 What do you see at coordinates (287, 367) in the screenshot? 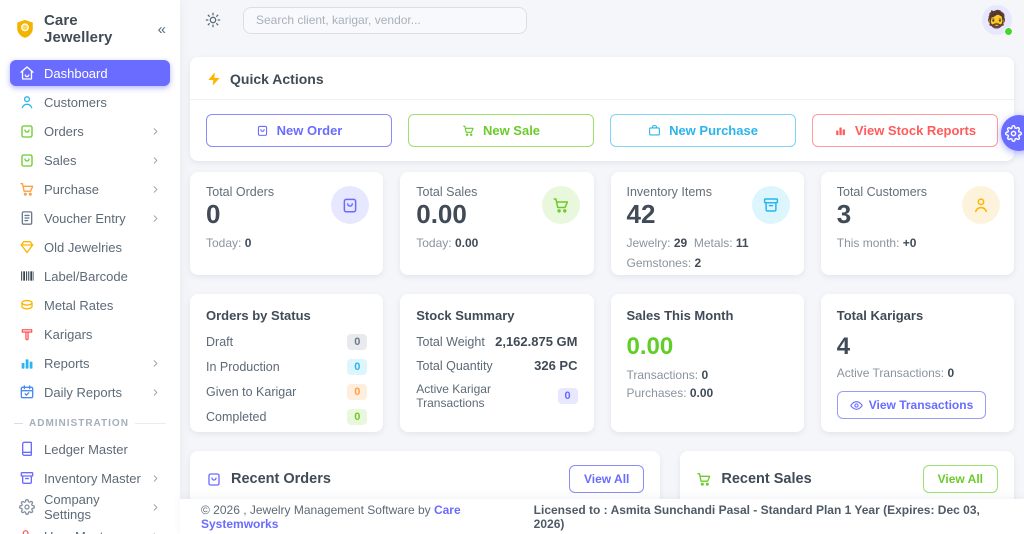
I see `status-row-in-production: In Production 0` at bounding box center [287, 367].